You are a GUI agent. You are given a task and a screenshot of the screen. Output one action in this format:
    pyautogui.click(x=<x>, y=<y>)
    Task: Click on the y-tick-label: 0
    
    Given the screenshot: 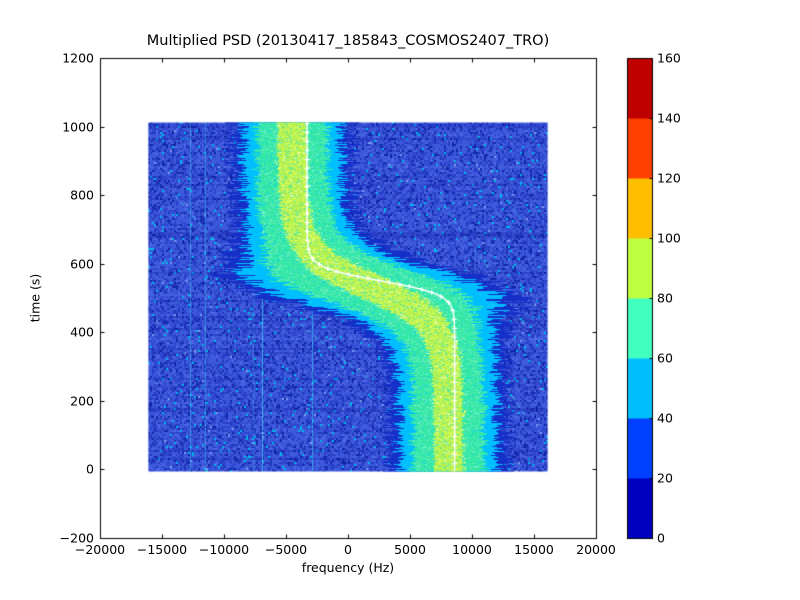 What is the action you would take?
    pyautogui.click(x=90, y=469)
    